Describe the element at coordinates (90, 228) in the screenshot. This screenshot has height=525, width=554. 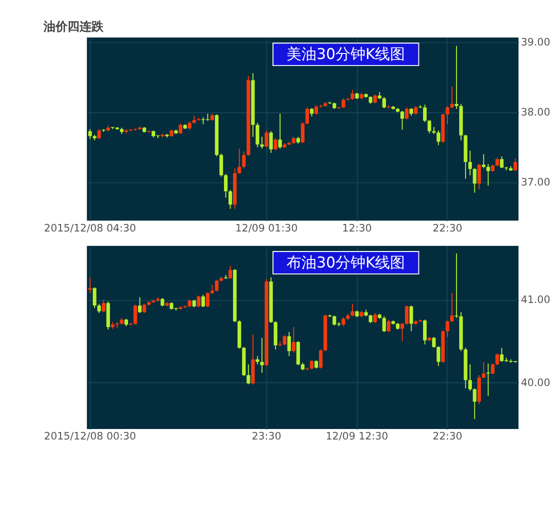
I see `x-tick-label: 2015/12/08 04:30` at that location.